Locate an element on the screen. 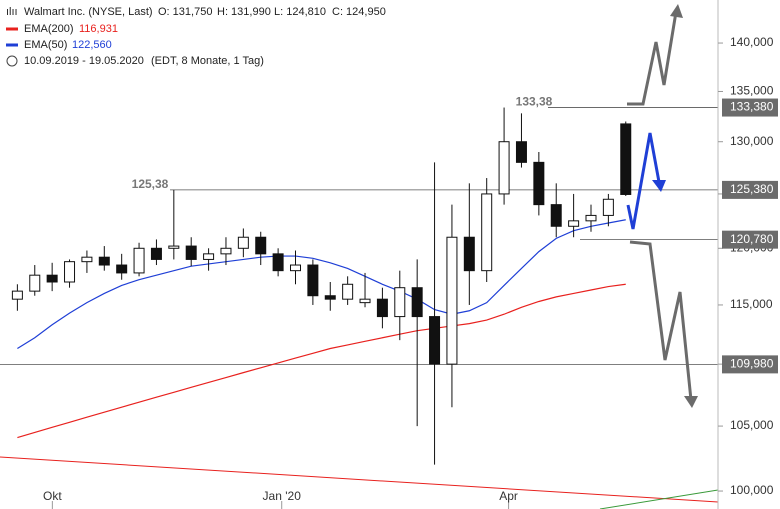  y-tick-label: 140,000 is located at coordinates (752, 42).